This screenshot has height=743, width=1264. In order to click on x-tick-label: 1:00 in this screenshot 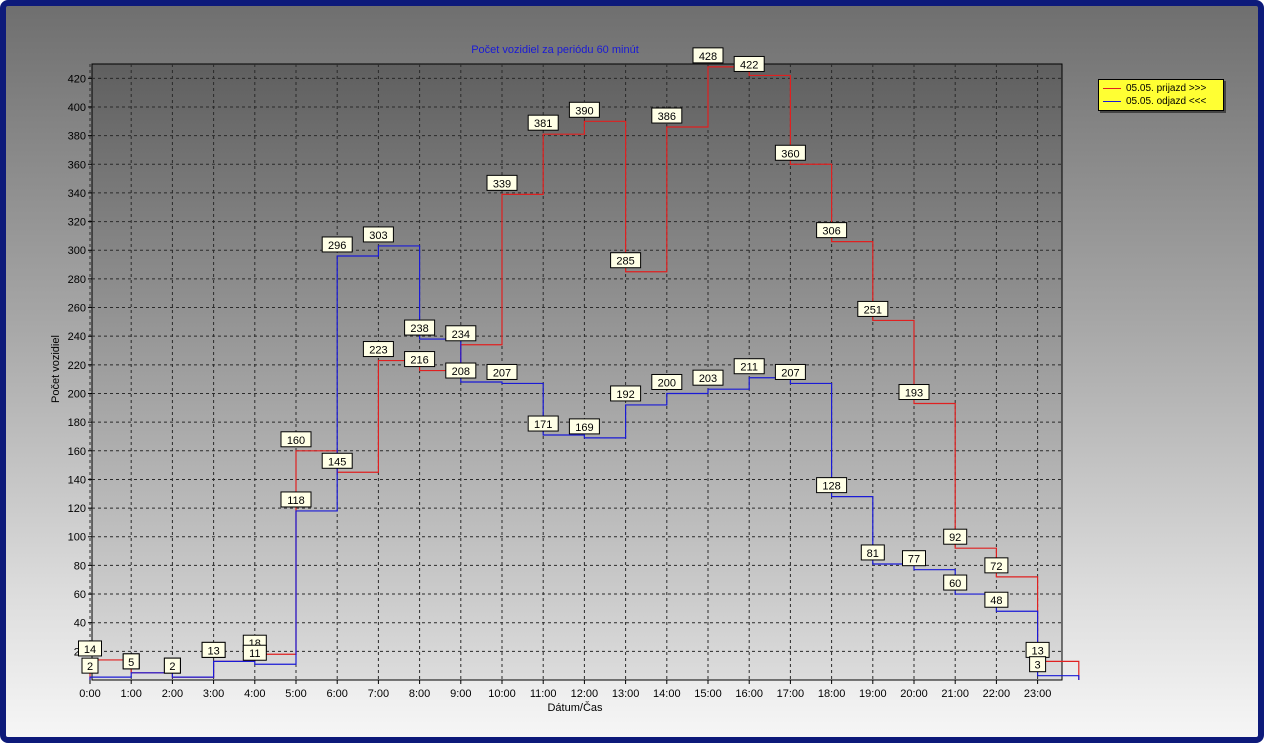, I will do `click(130, 694)`.